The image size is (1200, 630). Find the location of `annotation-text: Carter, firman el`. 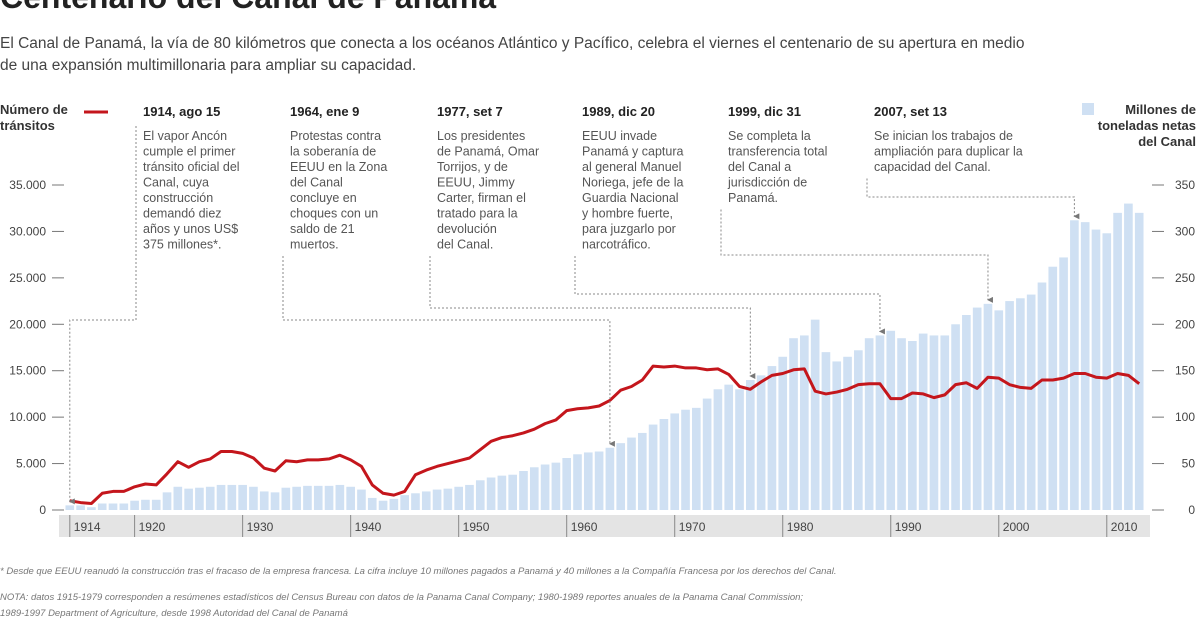

annotation-text: Carter, firman el is located at coordinates (481, 198).